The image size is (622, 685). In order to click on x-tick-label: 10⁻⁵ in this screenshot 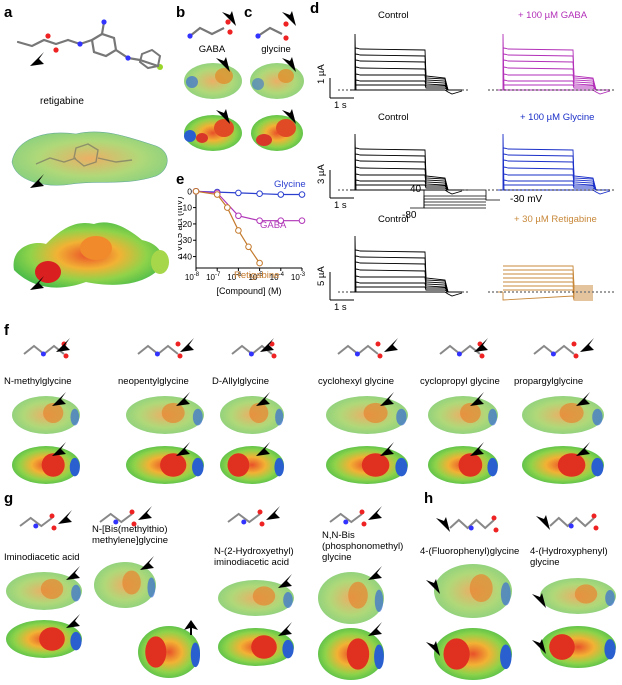, I will do `click(255, 277)`.